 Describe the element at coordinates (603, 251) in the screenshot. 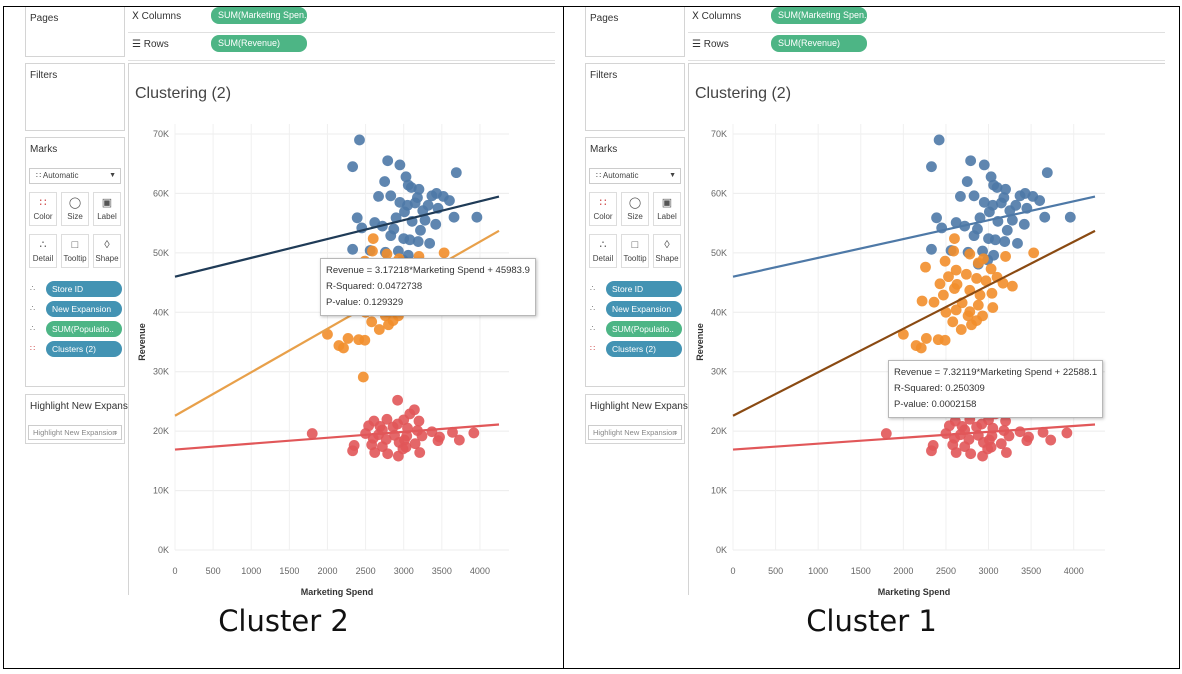

I see `detail-button: ∴ Detail` at that location.